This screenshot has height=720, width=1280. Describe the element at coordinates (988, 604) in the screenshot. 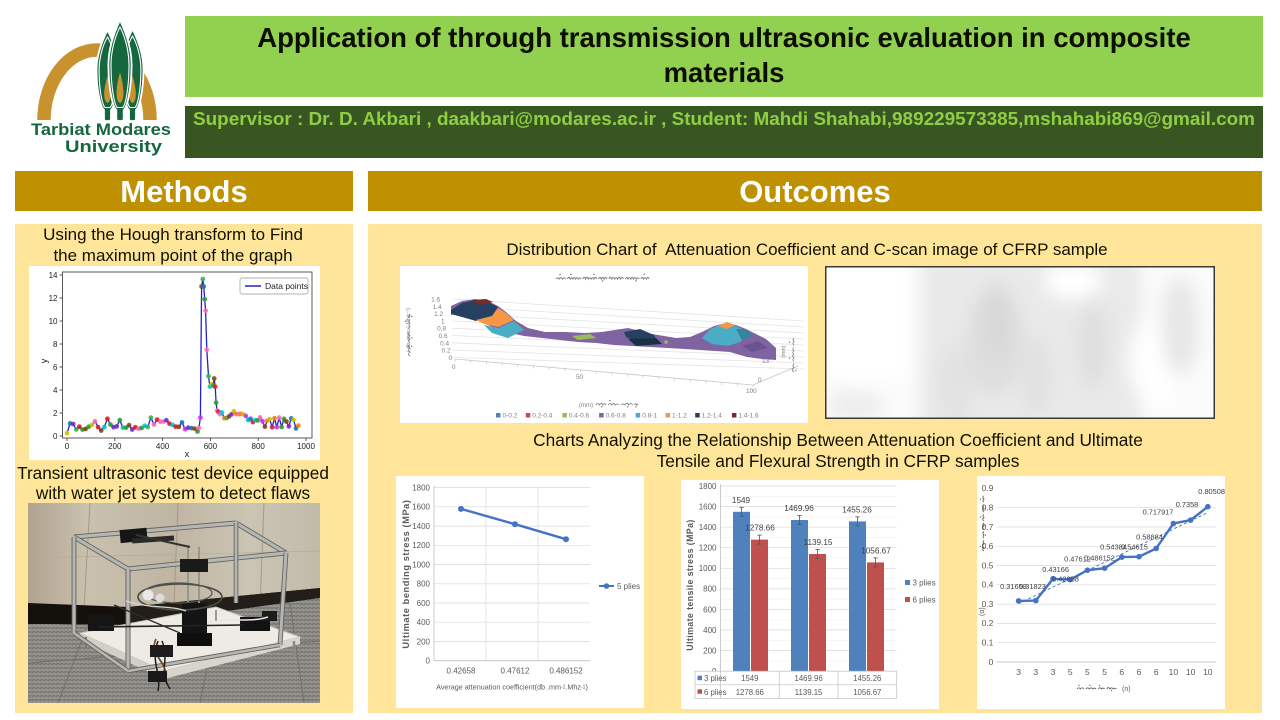

I see `svg-text: 0.3` at that location.